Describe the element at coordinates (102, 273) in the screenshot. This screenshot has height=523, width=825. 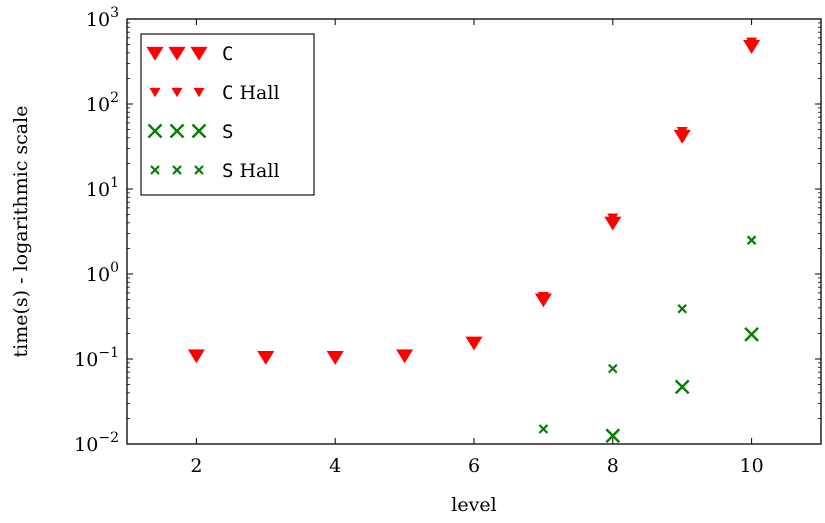
I see `y-tick-label: 10⁰` at that location.